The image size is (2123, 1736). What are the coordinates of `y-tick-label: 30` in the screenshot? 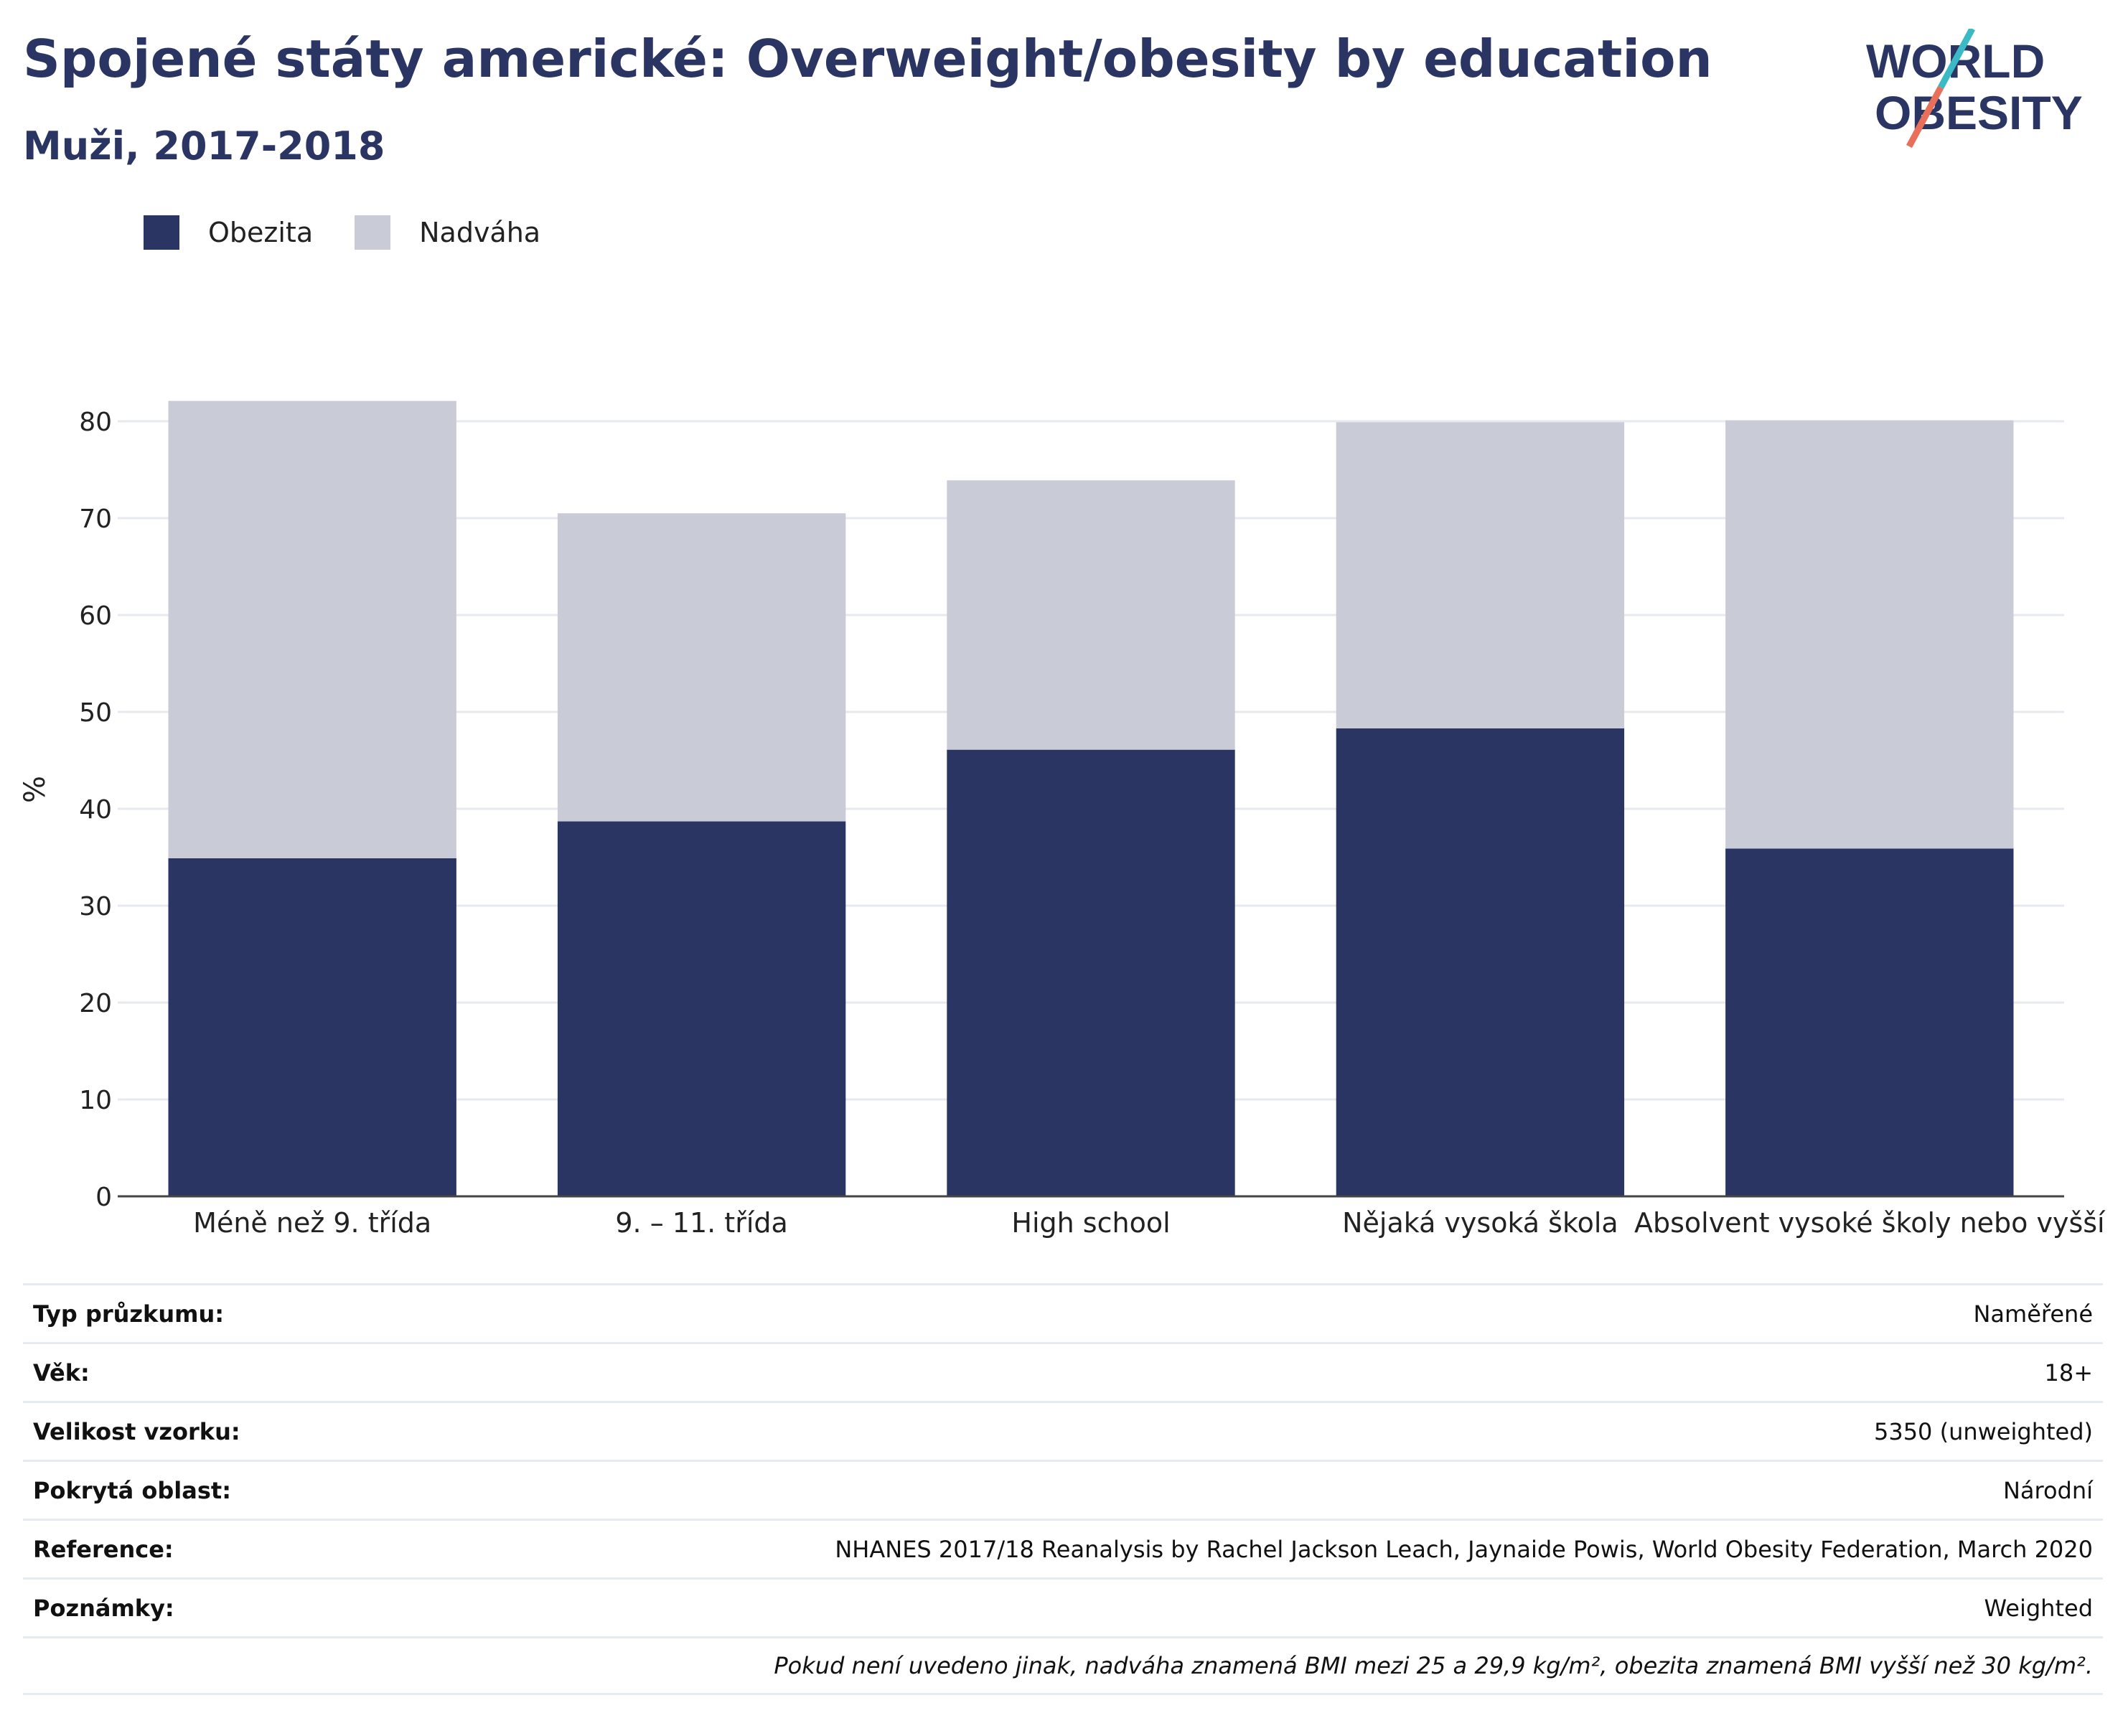 It's located at (95, 906).